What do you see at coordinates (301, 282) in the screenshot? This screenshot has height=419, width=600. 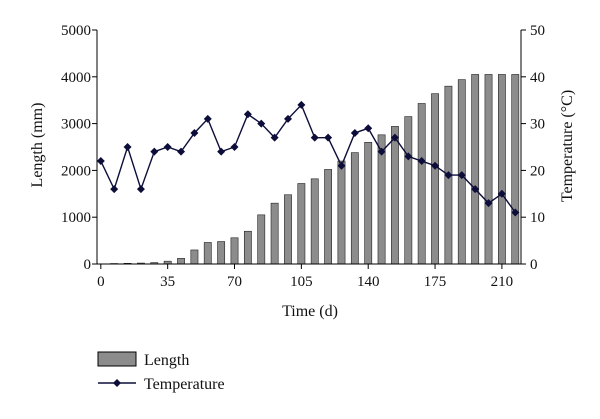 I see `x-tick-label: 105` at bounding box center [301, 282].